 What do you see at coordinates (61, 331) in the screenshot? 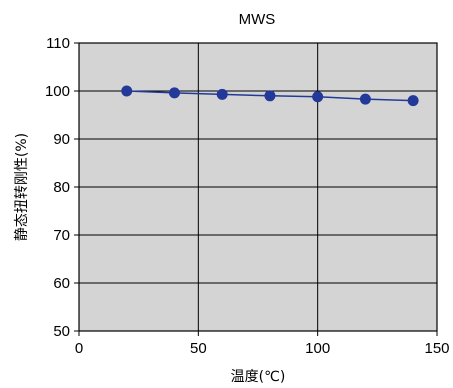
I see `y-tick-label: 50` at bounding box center [61, 331].